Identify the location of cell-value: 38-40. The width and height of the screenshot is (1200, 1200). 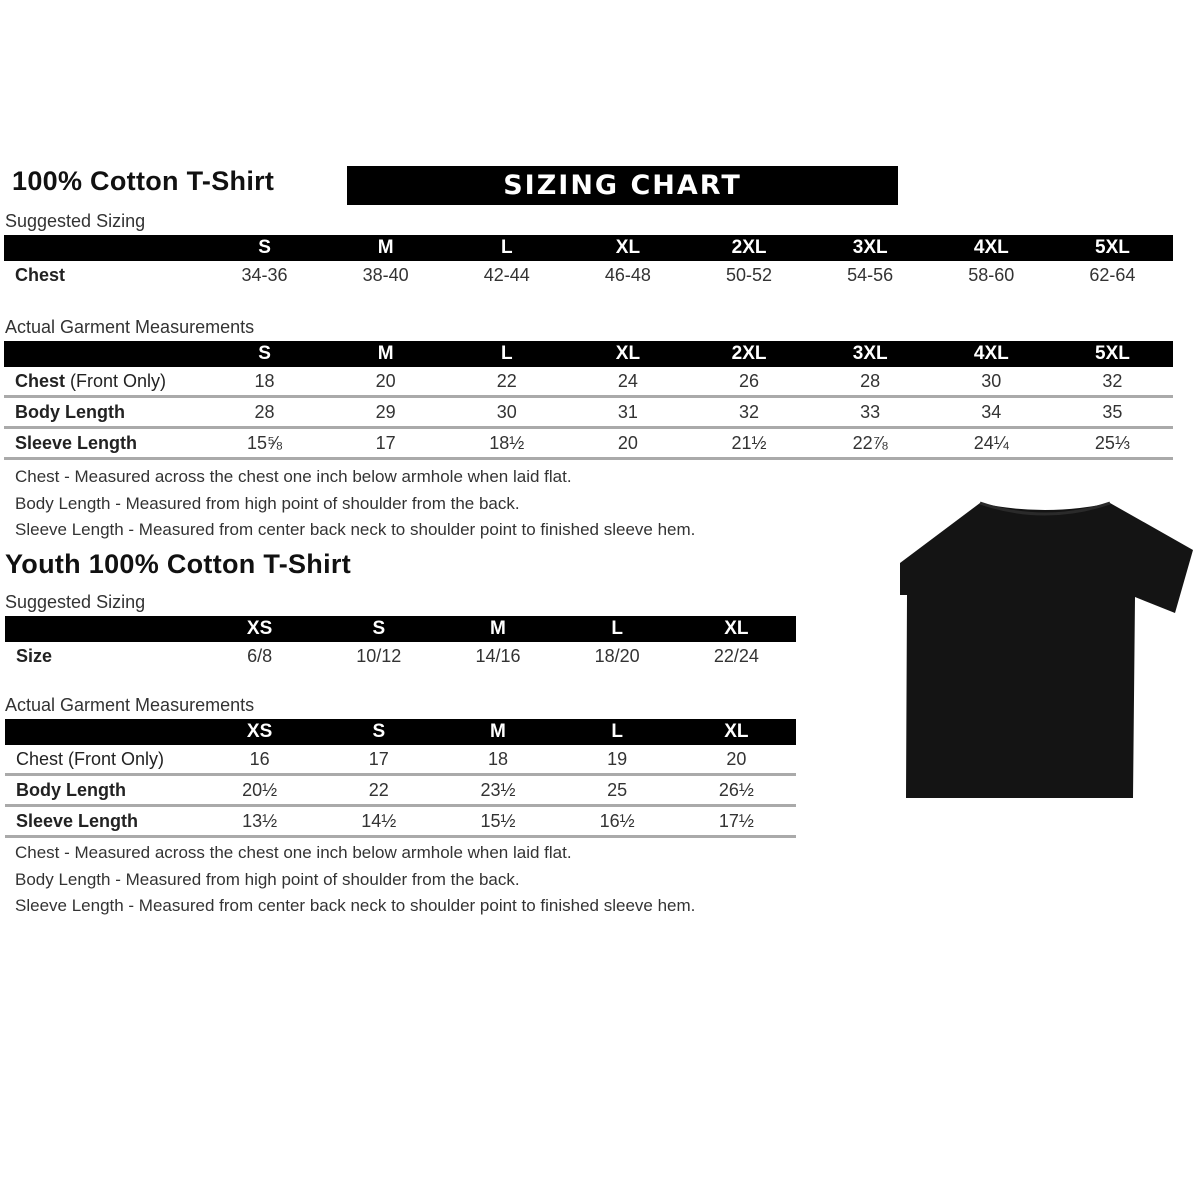
(385, 274).